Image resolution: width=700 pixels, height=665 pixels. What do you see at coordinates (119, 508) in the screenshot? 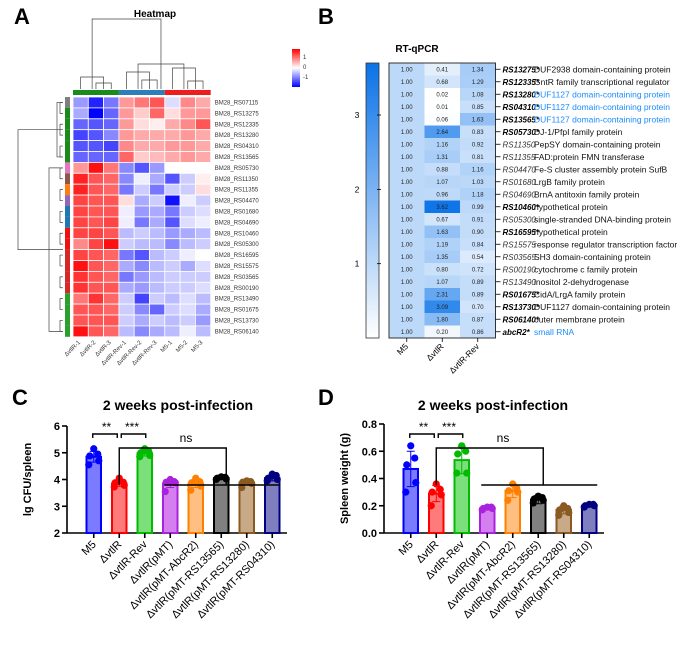
I see `bar` at bounding box center [119, 508].